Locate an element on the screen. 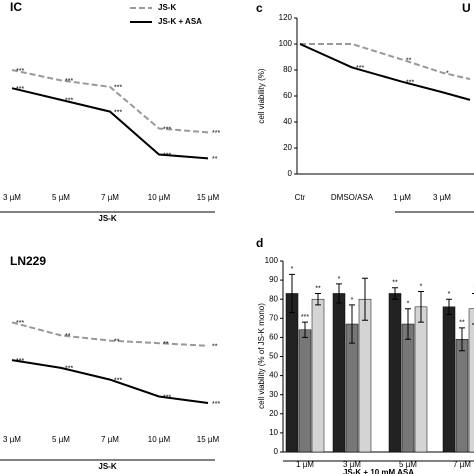 Image resolution: width=474 pixels, height=474 pixels. x-axis-label: JS-K + 10 mM ASA is located at coordinates (378, 471).